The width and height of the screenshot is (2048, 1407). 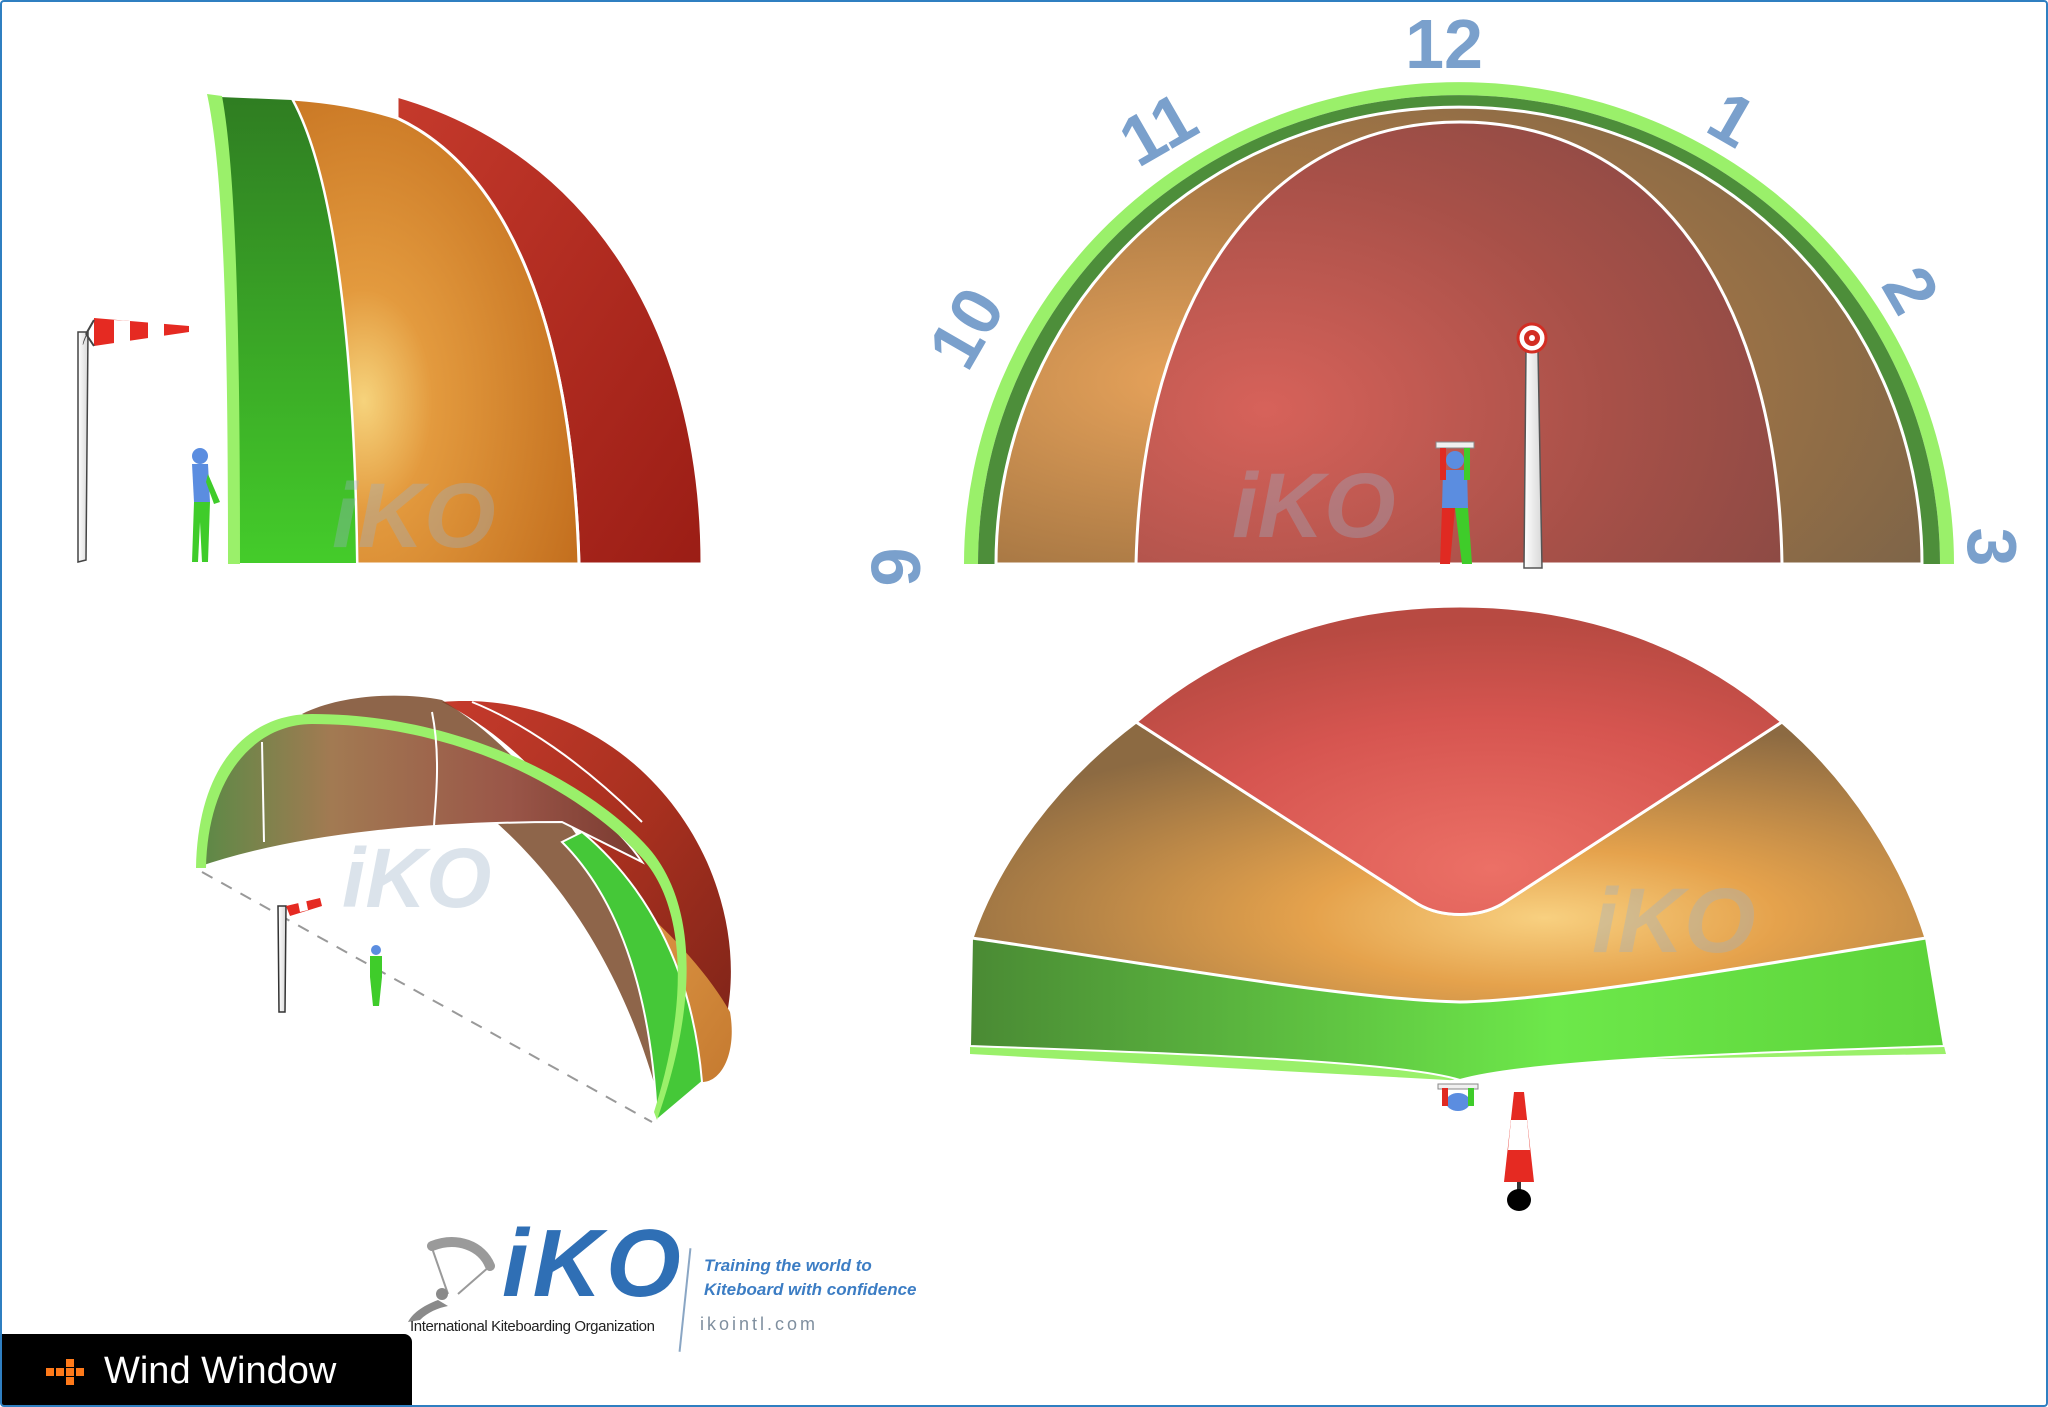 I want to click on caption-bar: Wind Window, so click(x=207, y=1369).